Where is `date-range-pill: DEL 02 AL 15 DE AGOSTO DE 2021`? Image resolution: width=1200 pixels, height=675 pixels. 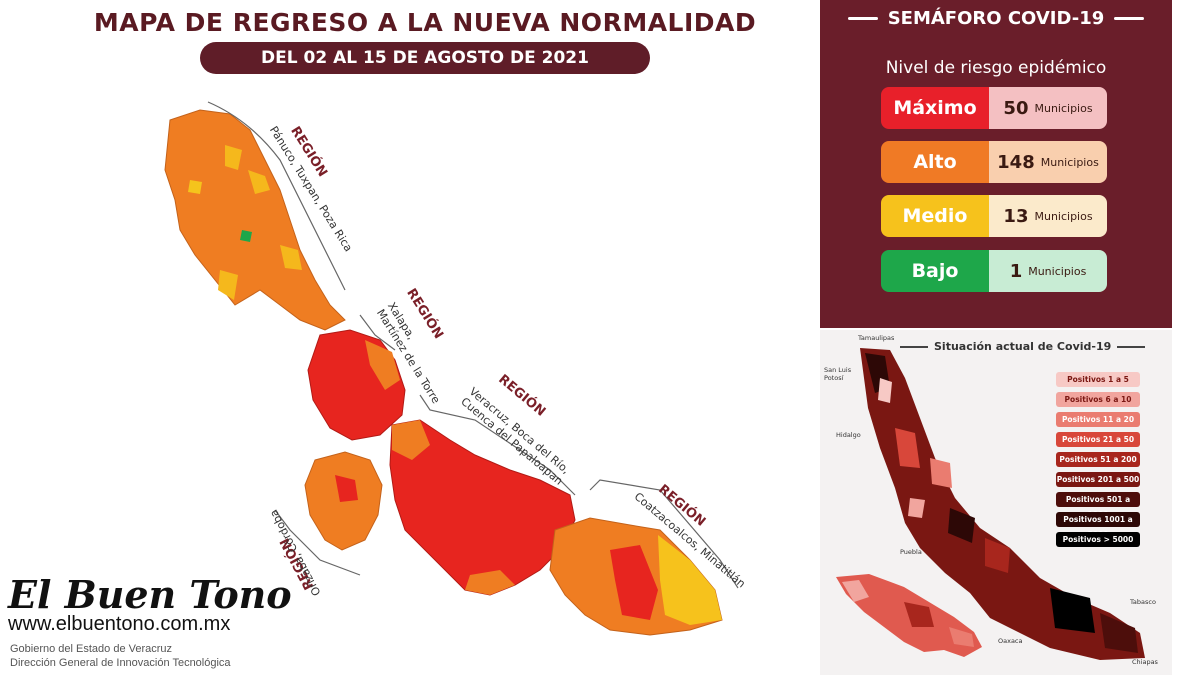 date-range-pill: DEL 02 AL 15 DE AGOSTO DE 2021 is located at coordinates (425, 58).